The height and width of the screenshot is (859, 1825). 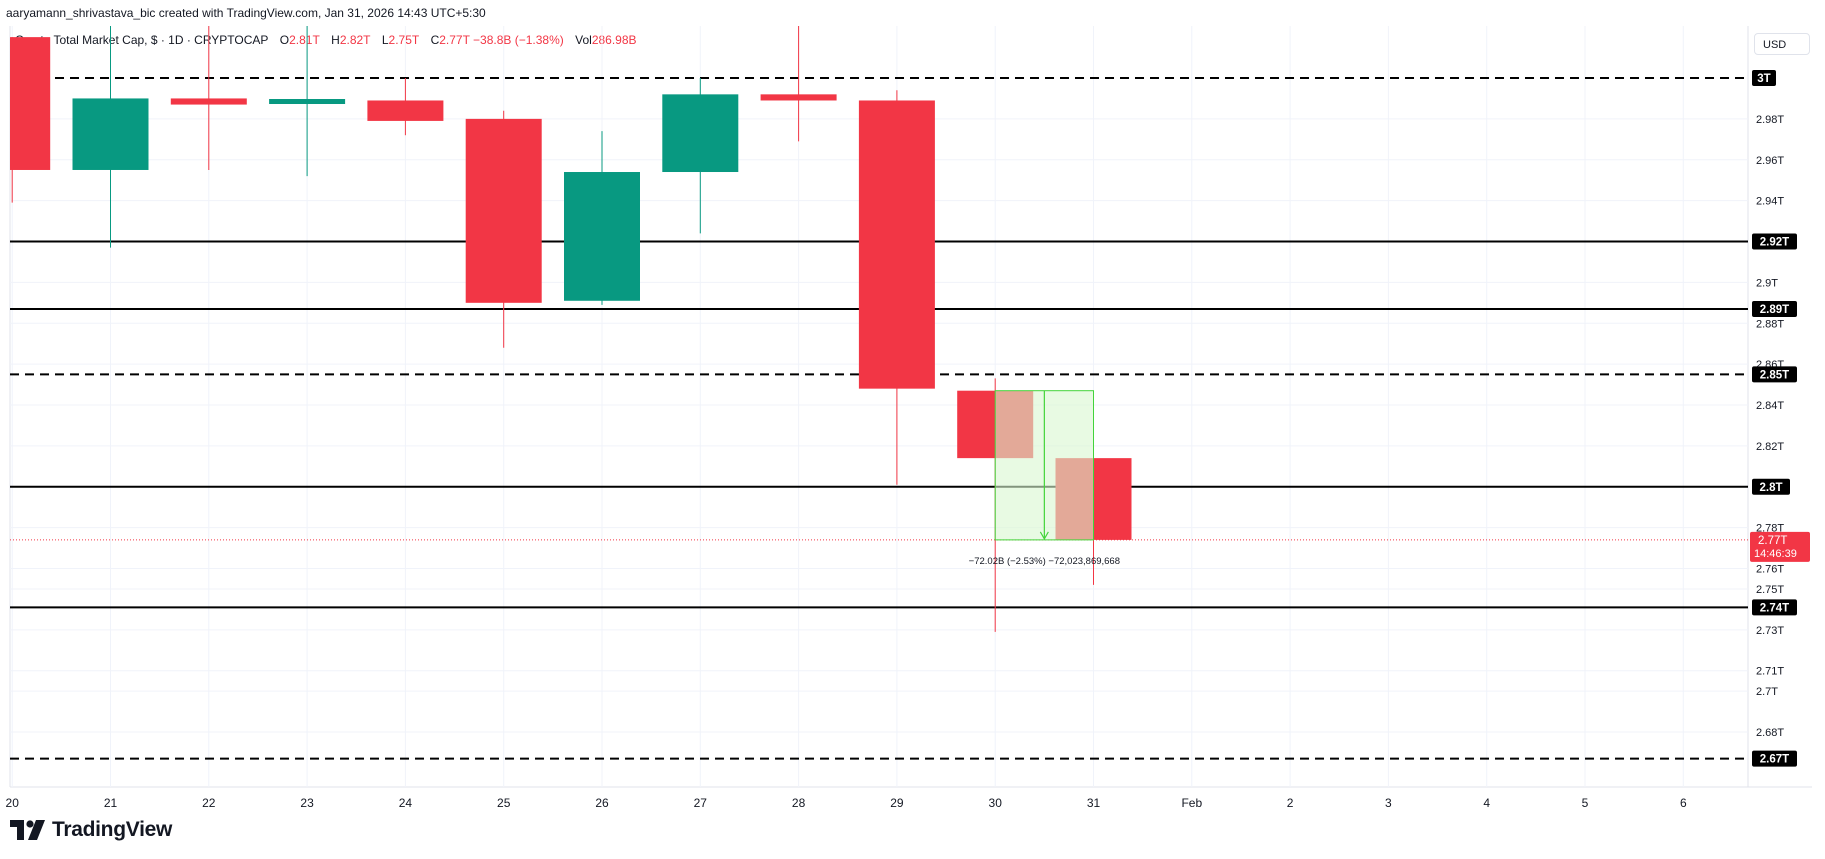 I want to click on x-tick-label: 31, so click(x=1094, y=803).